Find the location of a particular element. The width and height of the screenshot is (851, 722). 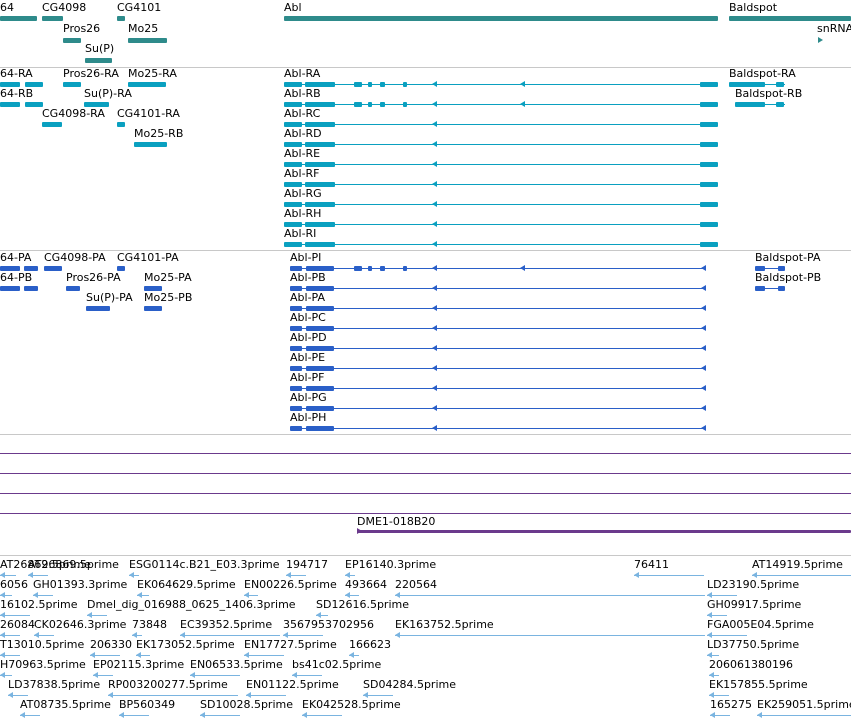

est-label: 3567953702956 is located at coordinates (328, 624).